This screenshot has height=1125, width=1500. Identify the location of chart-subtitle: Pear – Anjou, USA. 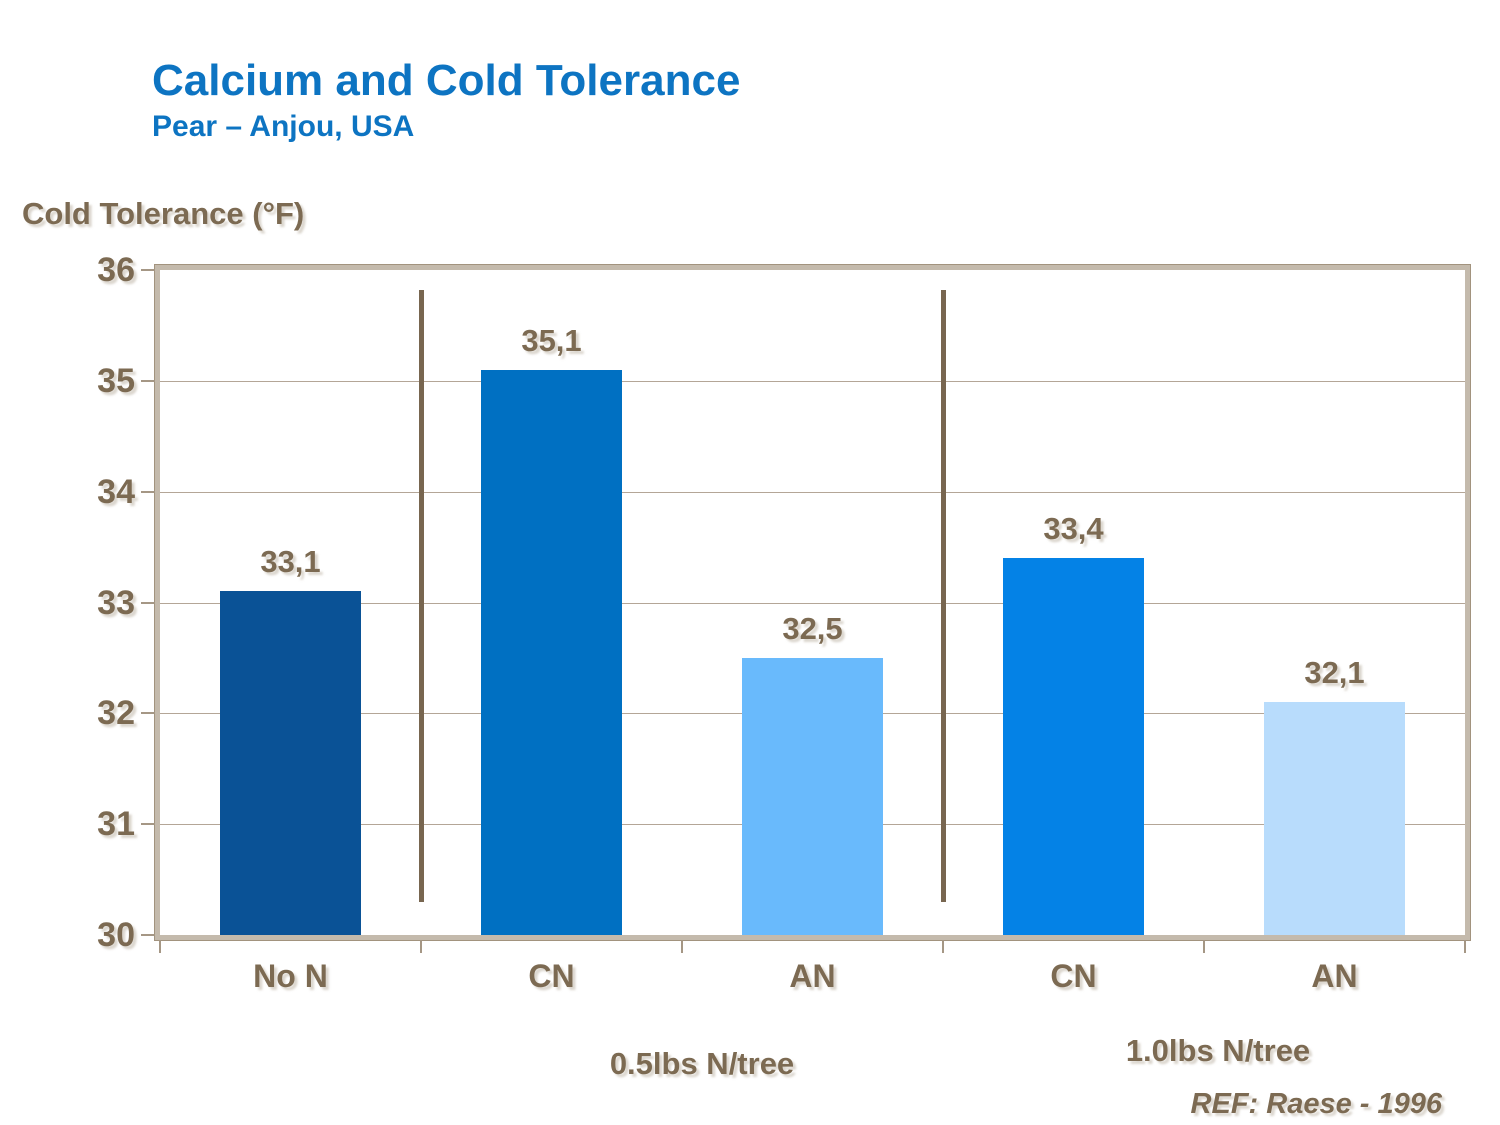
(283, 126).